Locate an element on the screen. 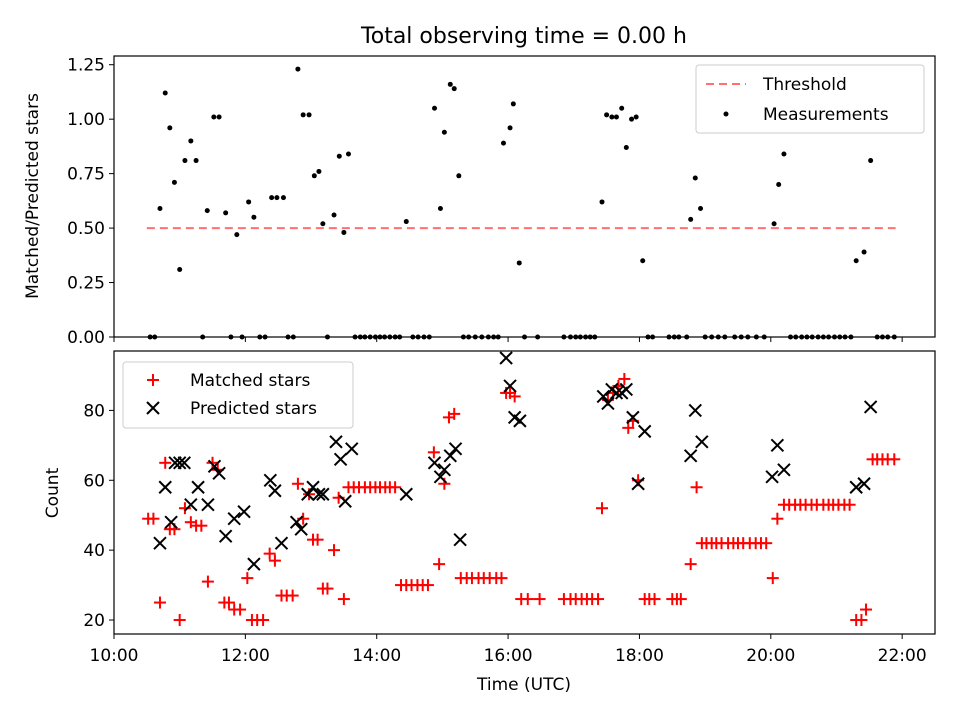 The image size is (960, 720). ratio-y-tick-label: 1.25 is located at coordinates (86, 66).